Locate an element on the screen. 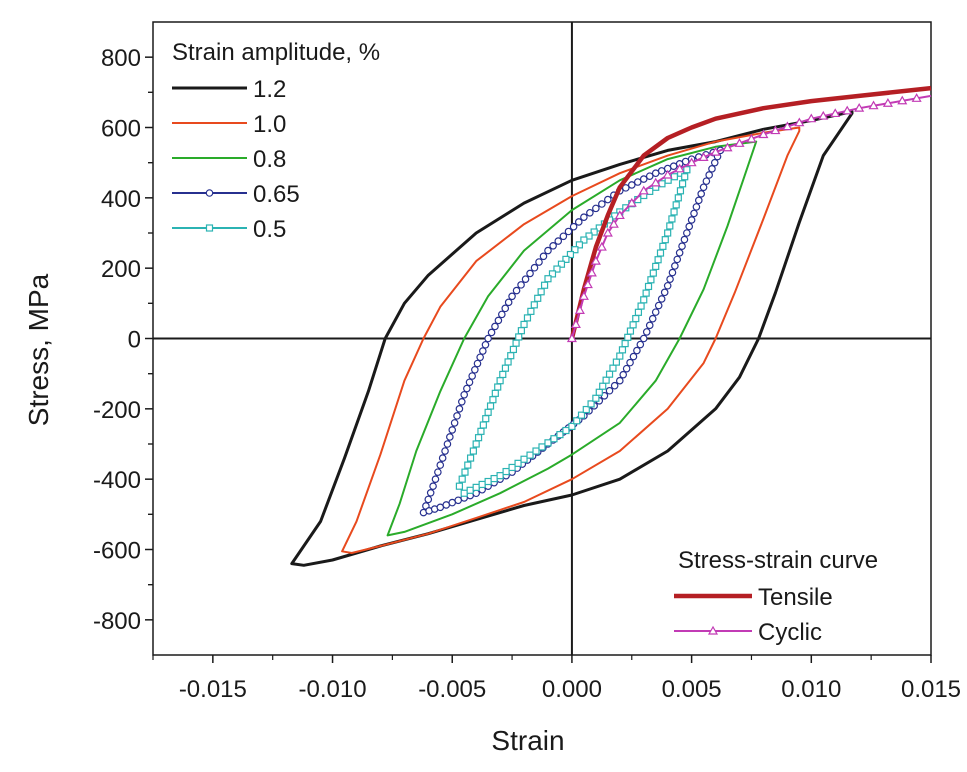 The image size is (967, 772). x-tick-label: 0.005 is located at coordinates (692, 689).